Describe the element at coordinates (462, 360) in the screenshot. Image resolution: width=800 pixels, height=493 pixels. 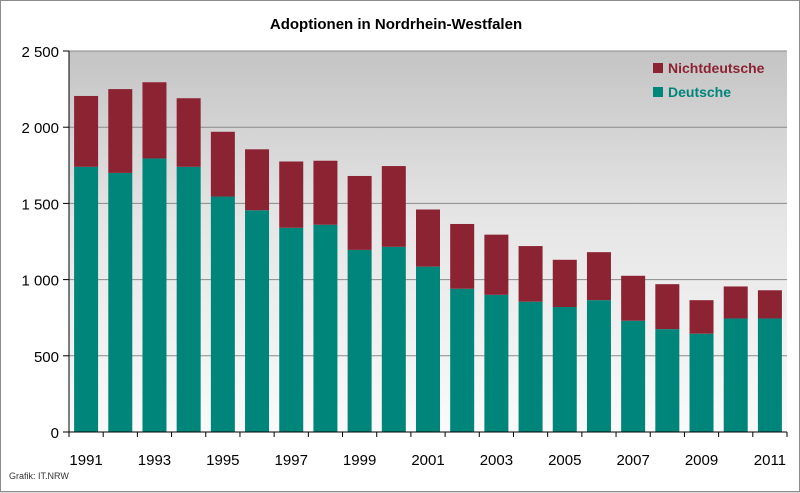
I see `bar-deutsche-2002` at that location.